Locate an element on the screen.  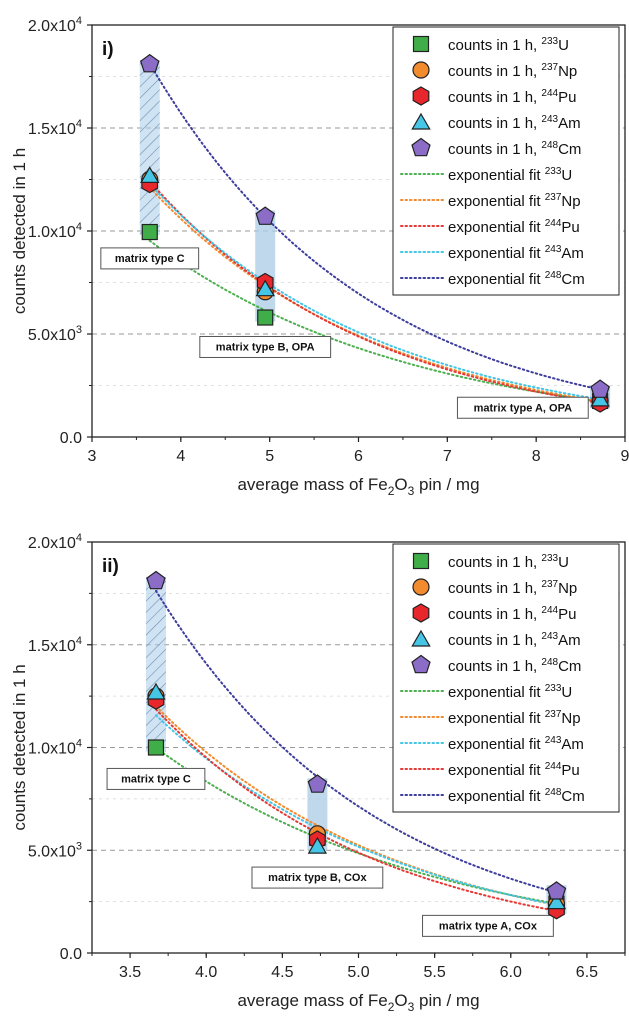
legend-label: exponential fit 244Pu is located at coordinates (514, 227).